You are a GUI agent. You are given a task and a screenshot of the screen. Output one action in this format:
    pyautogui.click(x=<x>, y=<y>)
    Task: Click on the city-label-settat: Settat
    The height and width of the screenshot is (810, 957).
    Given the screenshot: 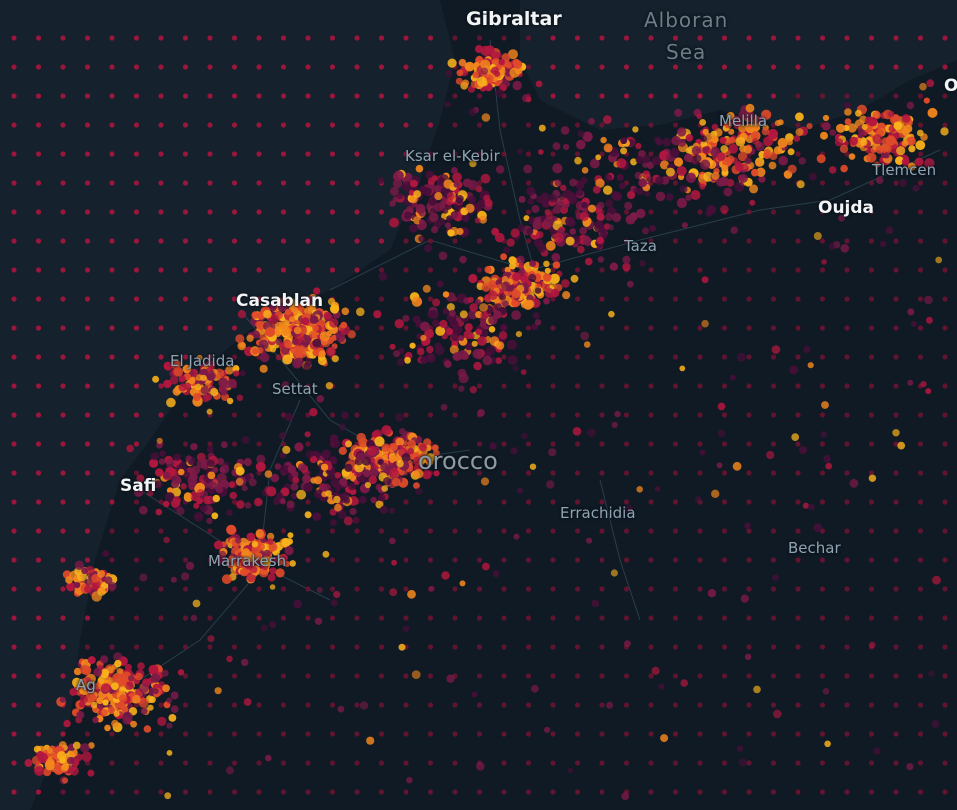 What is the action you would take?
    pyautogui.click(x=295, y=389)
    